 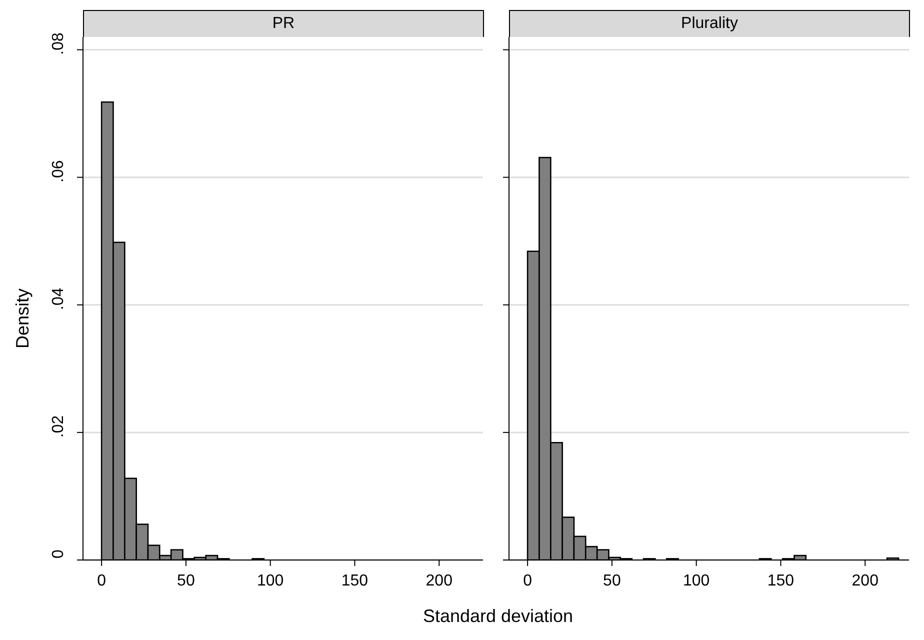 What do you see at coordinates (23, 319) in the screenshot?
I see `y-axis-title: Density` at bounding box center [23, 319].